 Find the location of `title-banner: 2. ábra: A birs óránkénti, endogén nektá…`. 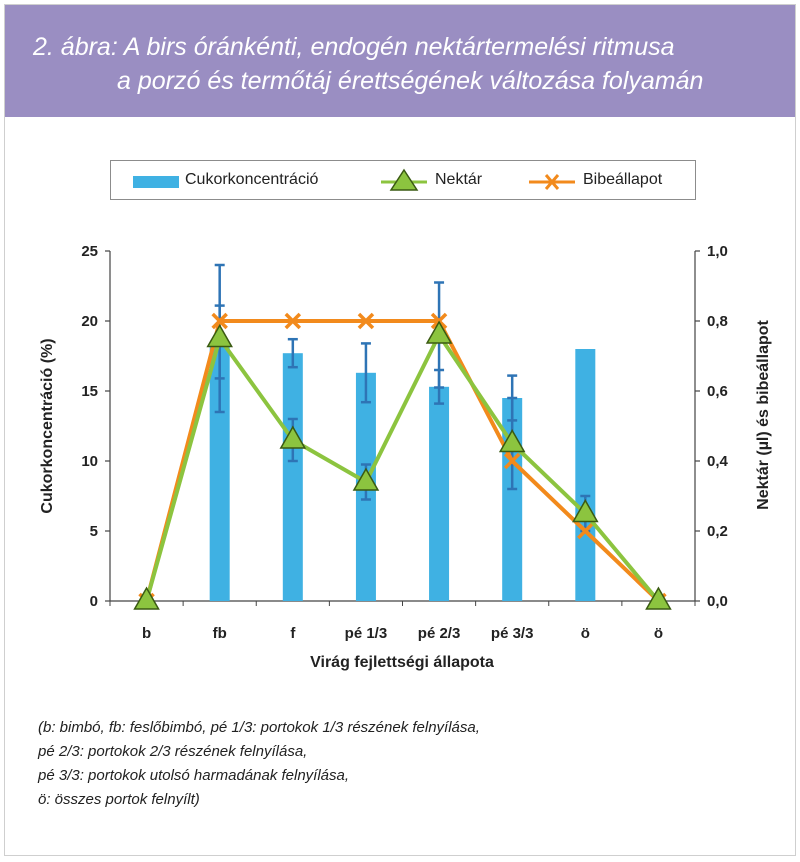

title-banner: 2. ábra: A birs óránkénti, endogén nektá… is located at coordinates (400, 61).